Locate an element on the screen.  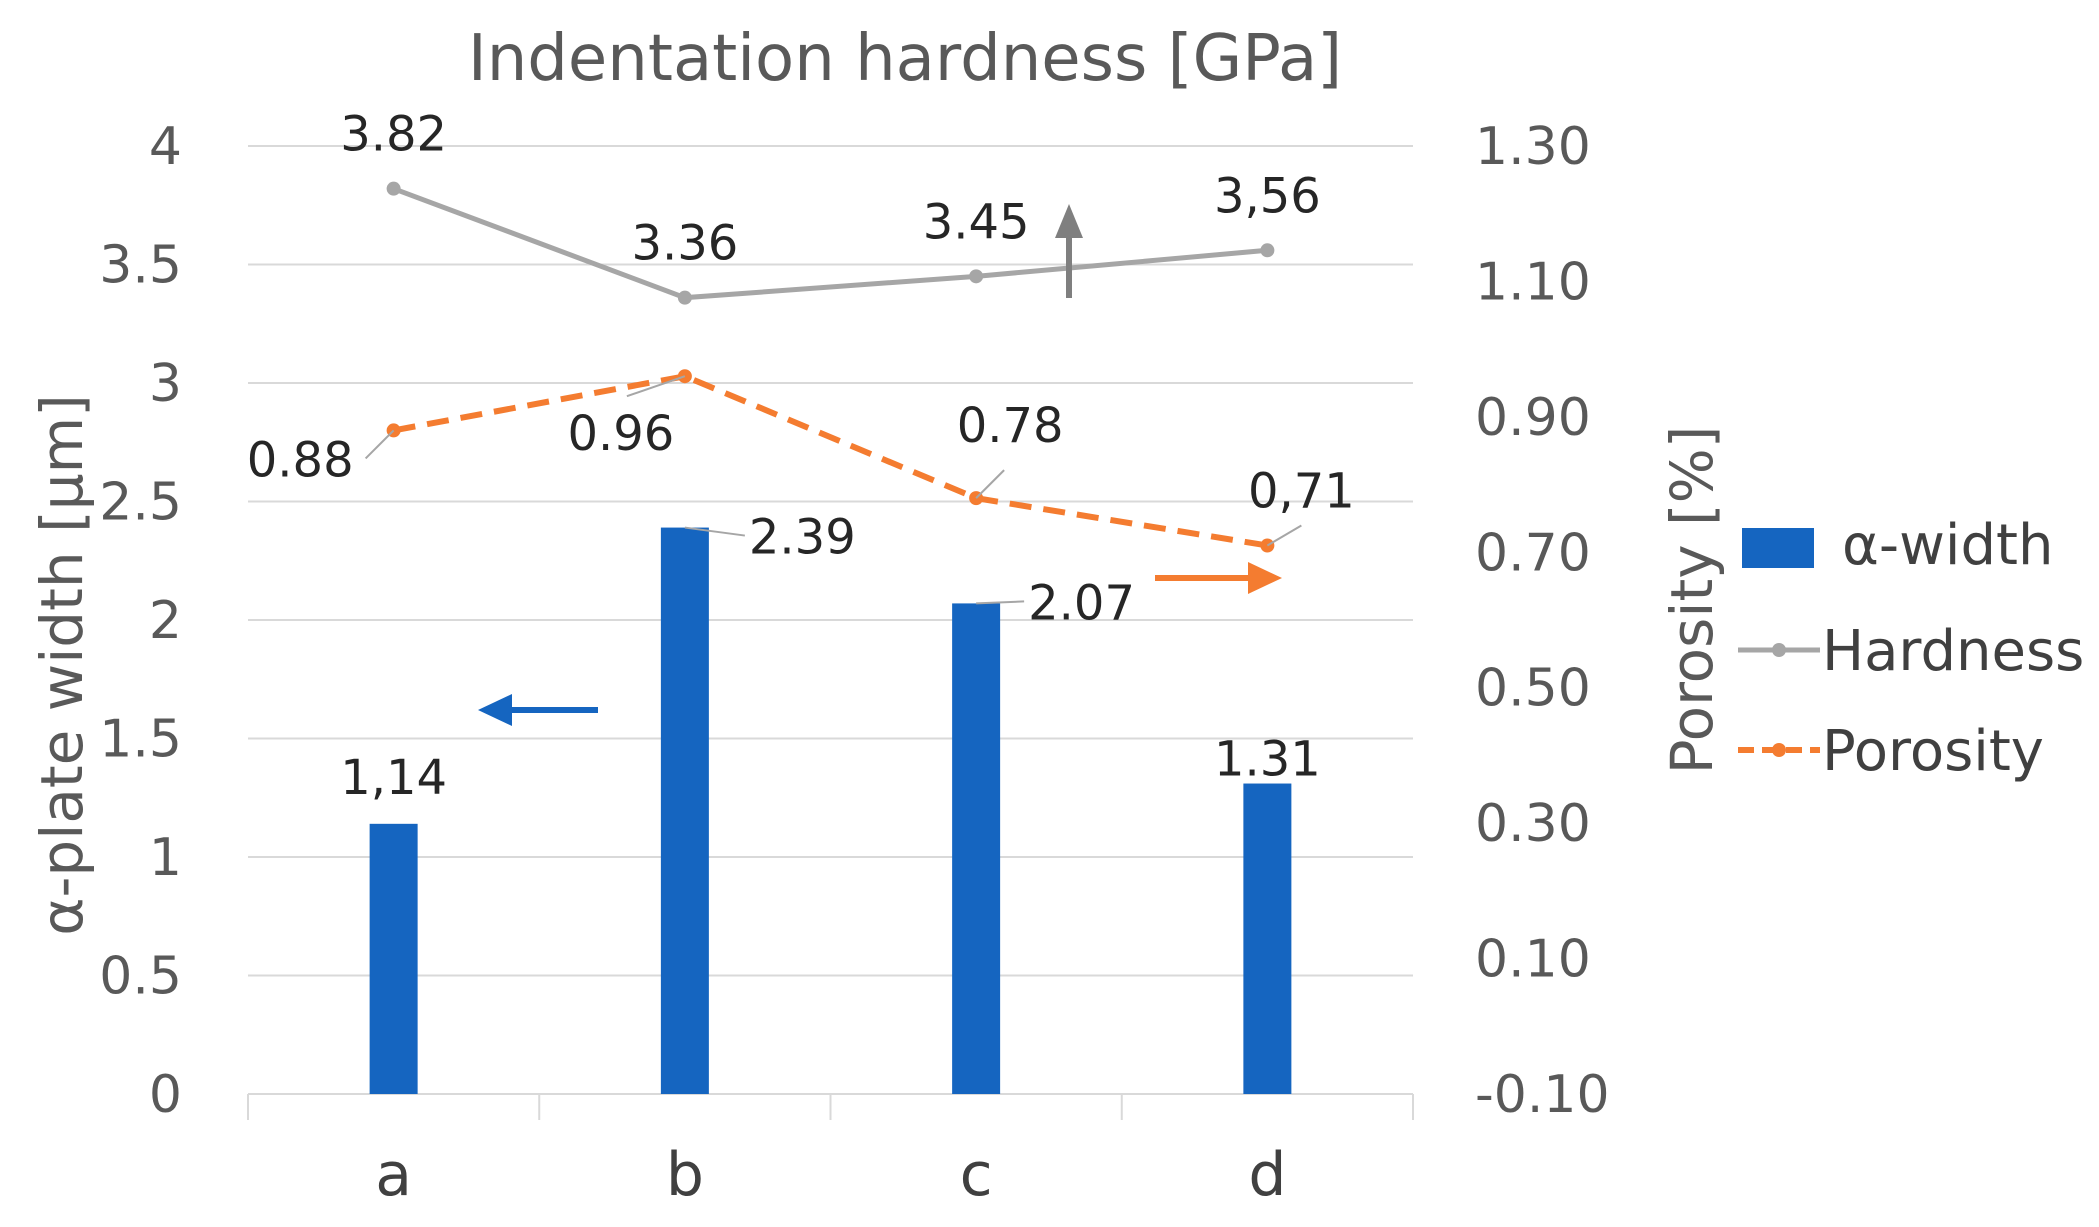
legend-label-hardness: Hardness is located at coordinates (1953, 651).